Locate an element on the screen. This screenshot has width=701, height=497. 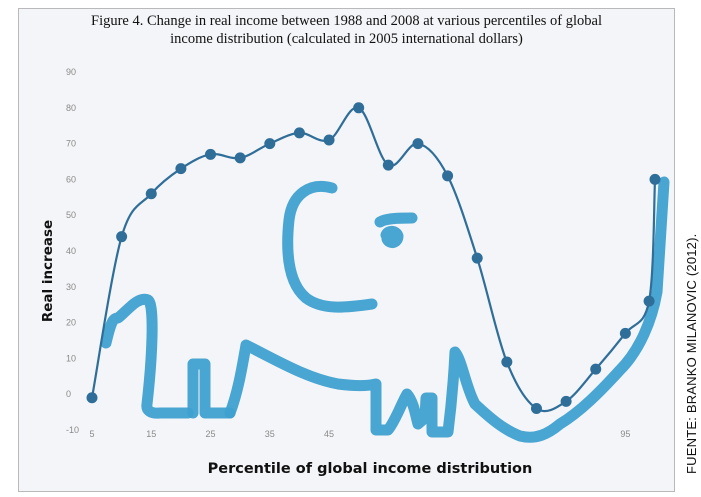
x-tick-label: 25 is located at coordinates (211, 434).